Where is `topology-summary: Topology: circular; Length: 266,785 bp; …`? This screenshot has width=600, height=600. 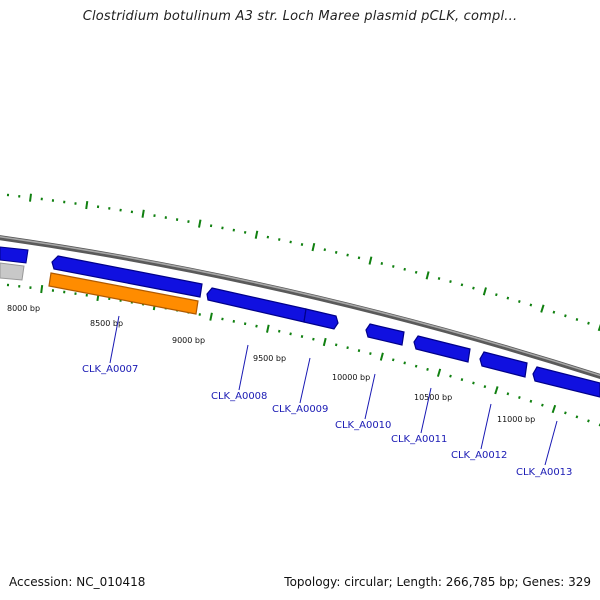 topology-summary: Topology: circular; Length: 266,785 bp; … is located at coordinates (437, 582).